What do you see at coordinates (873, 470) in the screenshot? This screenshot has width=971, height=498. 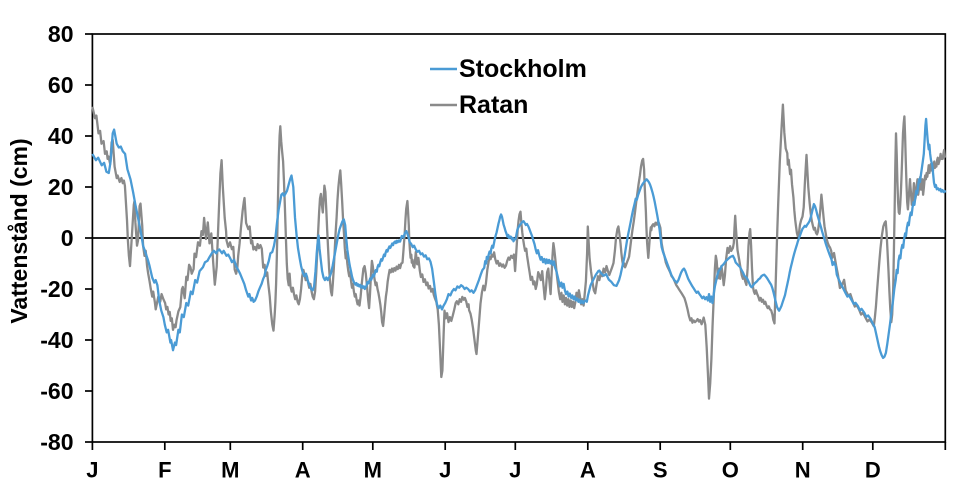 I see `svg-text: D` at bounding box center [873, 470].